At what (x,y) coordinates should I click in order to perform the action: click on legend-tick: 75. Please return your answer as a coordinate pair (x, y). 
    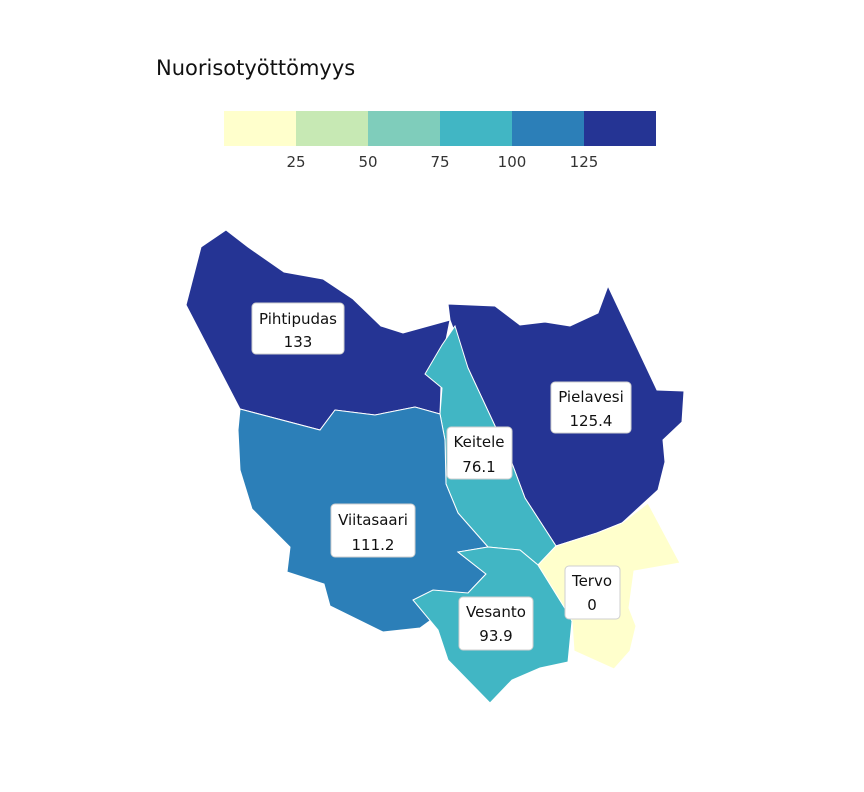
    Looking at the image, I should click on (440, 162).